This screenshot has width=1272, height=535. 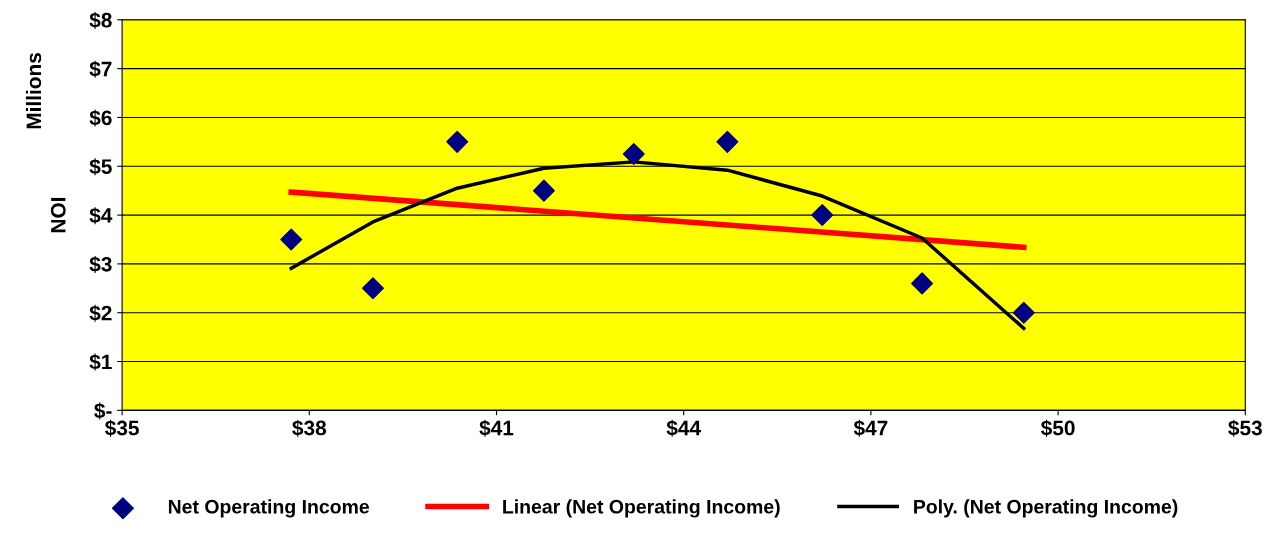 I want to click on y-tick-label: $8, so click(x=100, y=20).